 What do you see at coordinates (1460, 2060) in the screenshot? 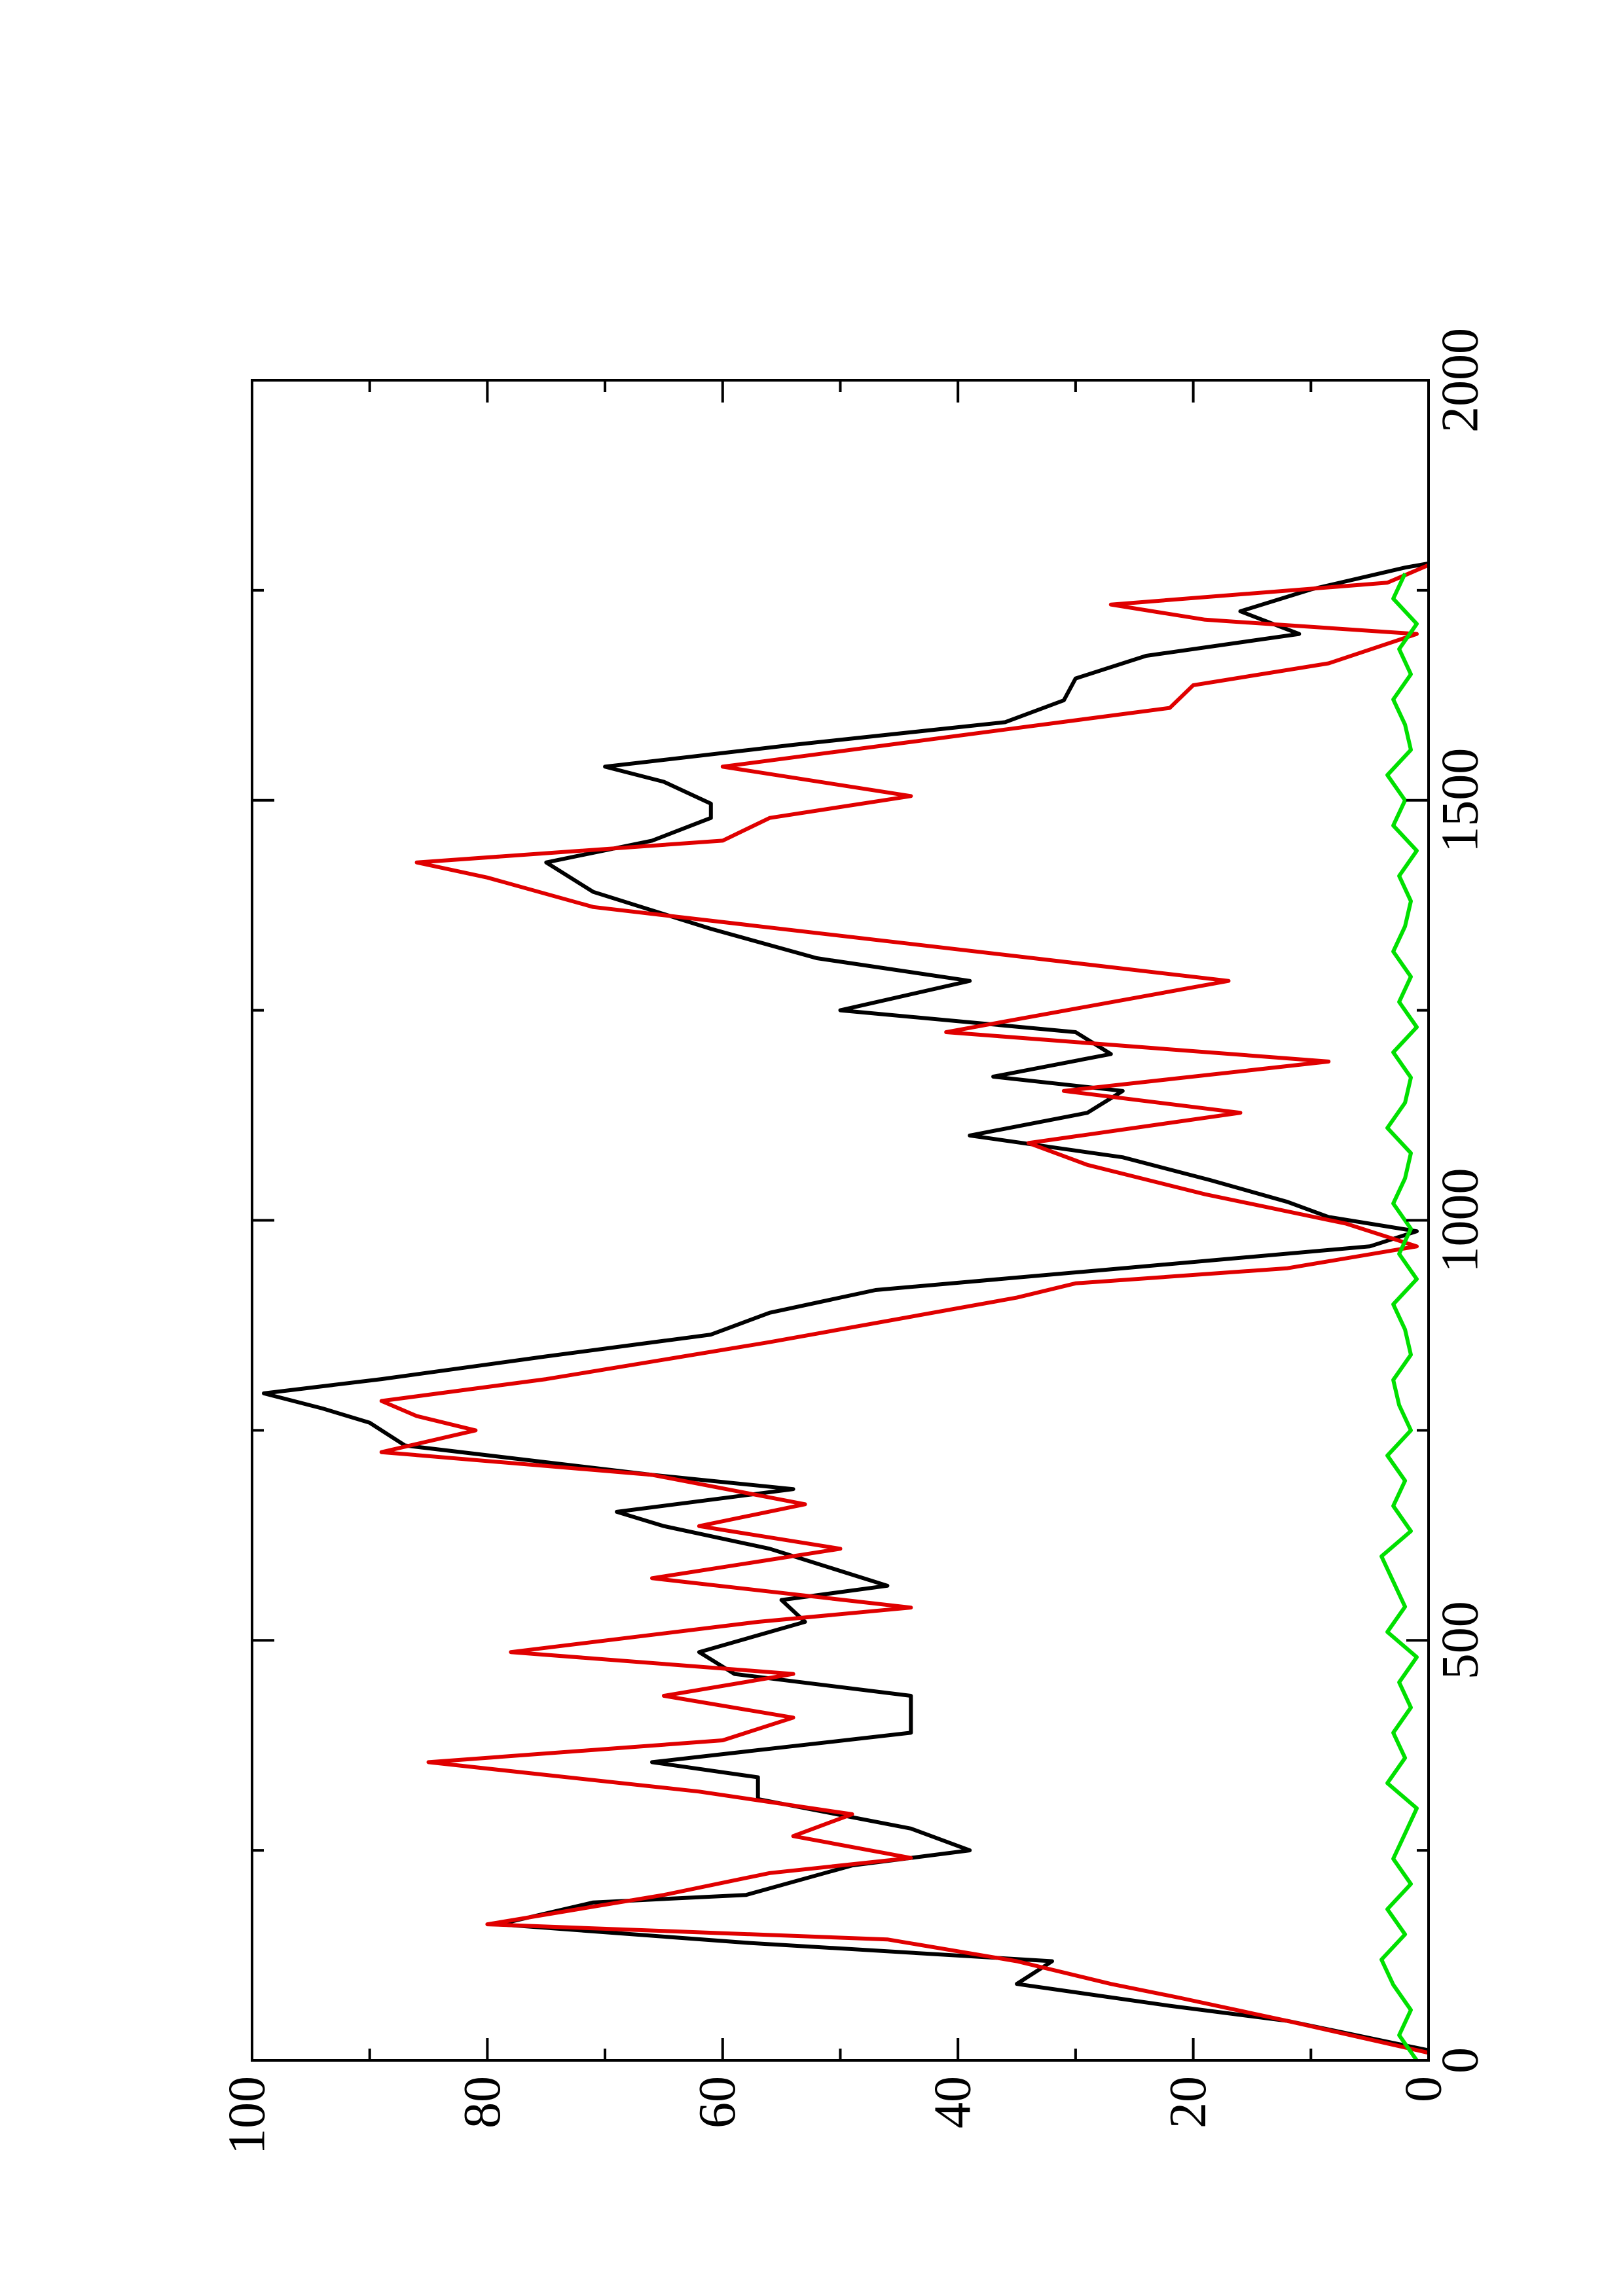
I see `x-tick-label: 0` at bounding box center [1460, 2060].